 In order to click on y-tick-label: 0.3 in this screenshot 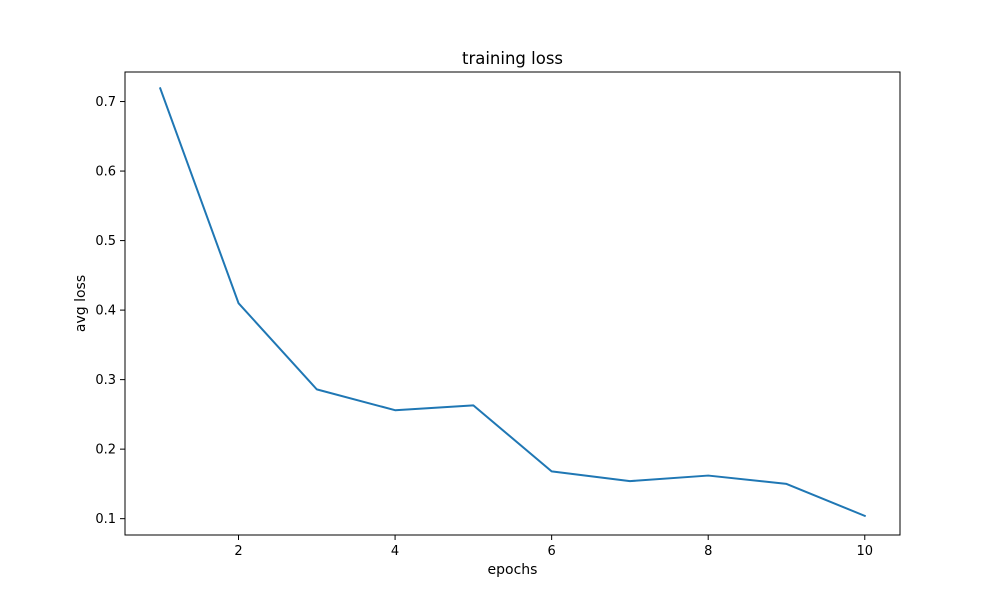, I will do `click(105, 380)`.